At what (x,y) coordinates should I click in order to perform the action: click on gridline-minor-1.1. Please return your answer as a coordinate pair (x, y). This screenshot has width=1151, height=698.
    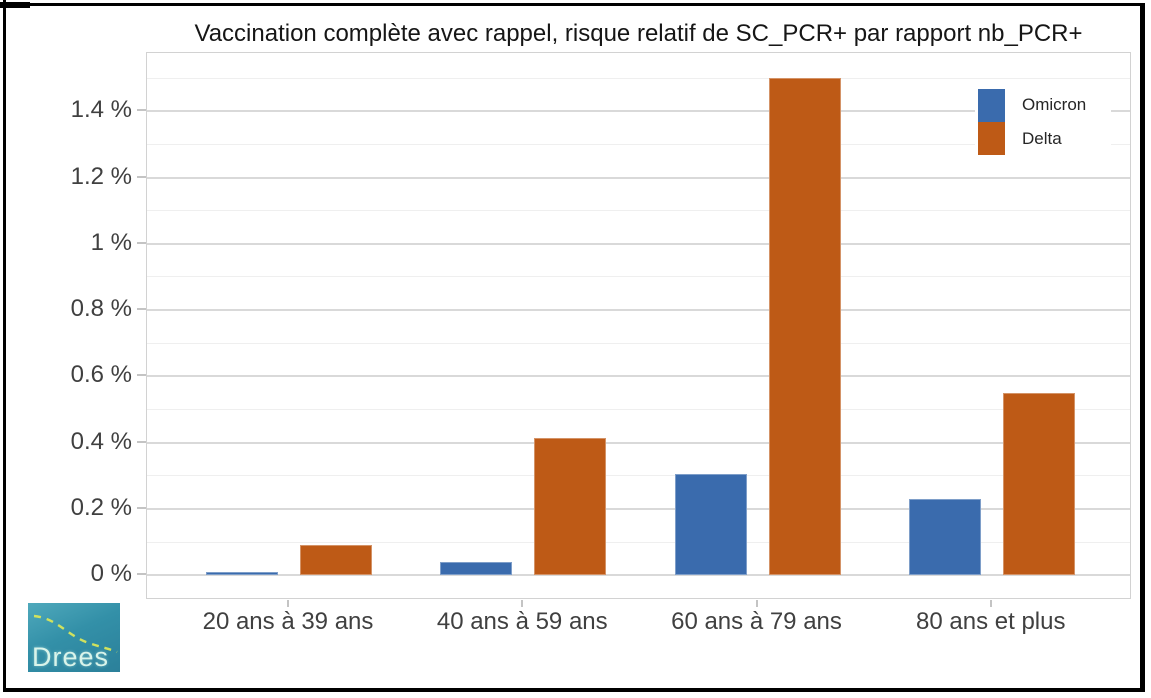
    Looking at the image, I should click on (638, 211).